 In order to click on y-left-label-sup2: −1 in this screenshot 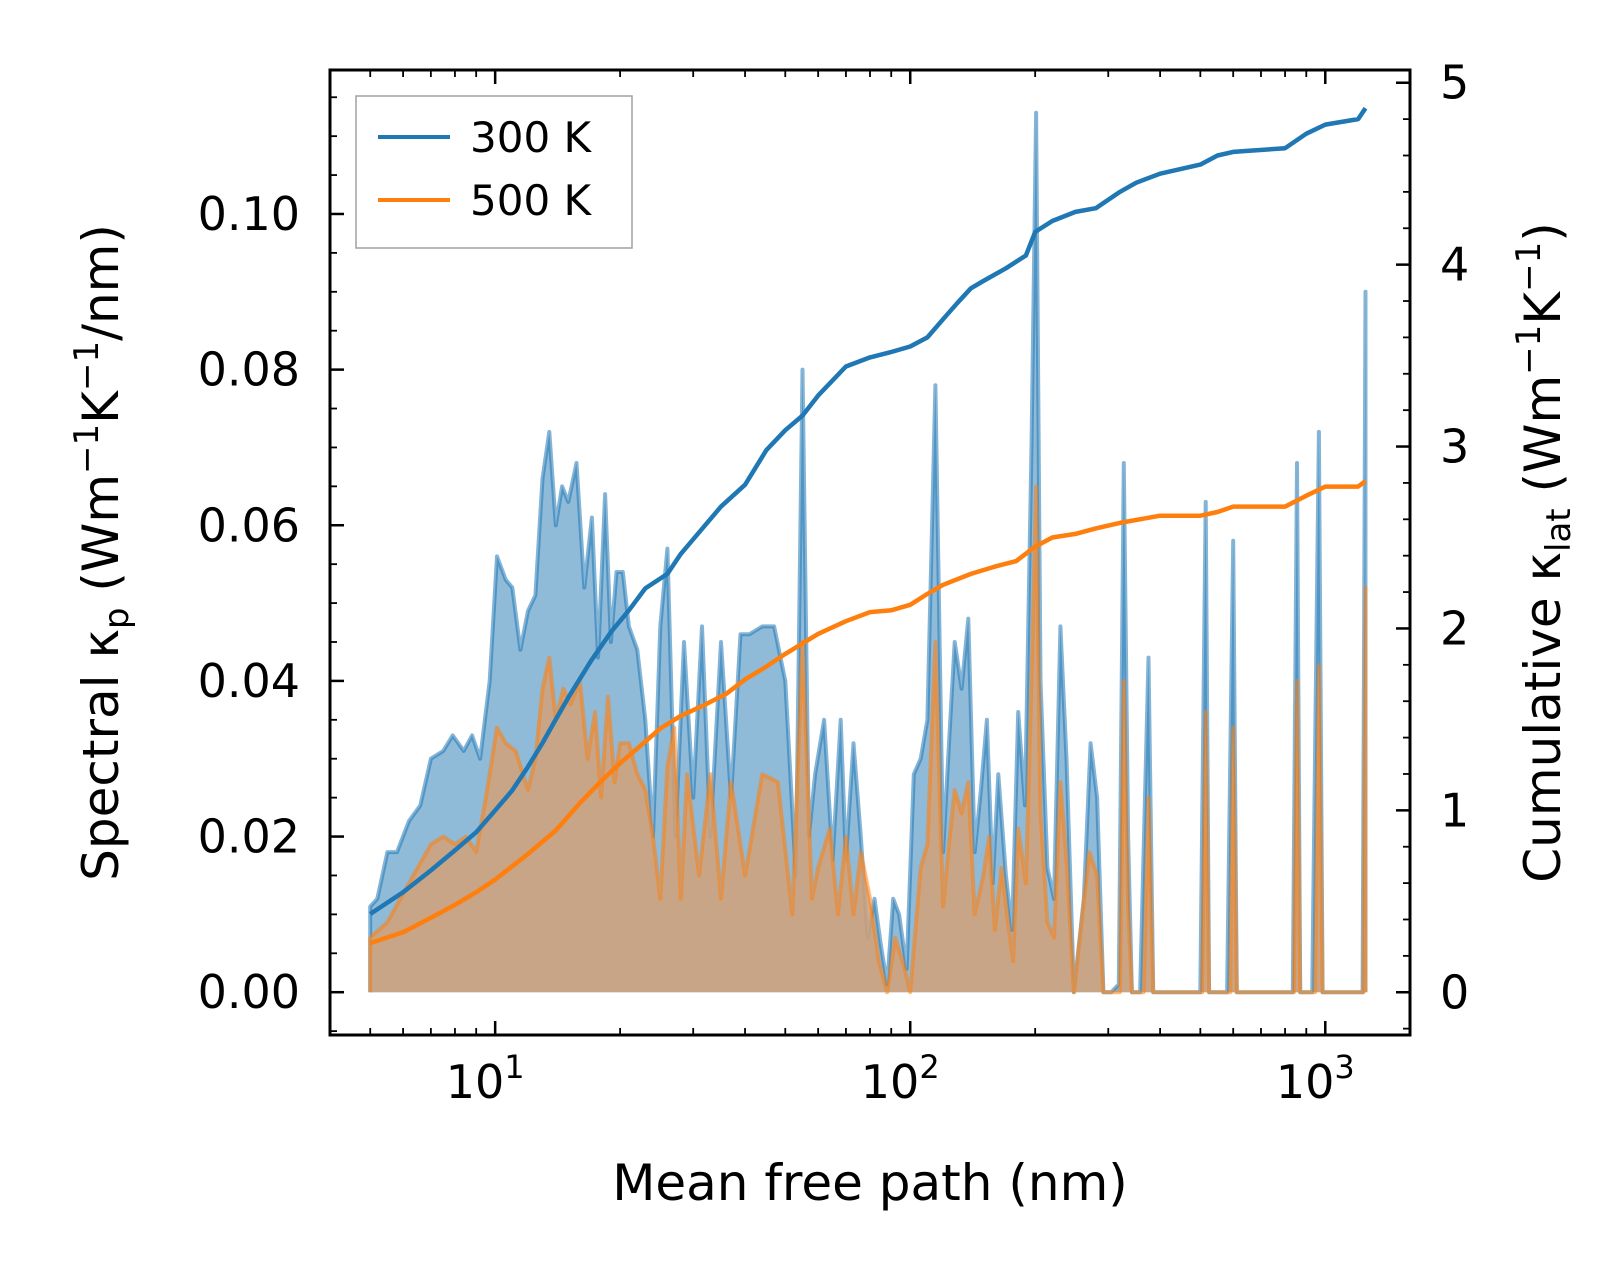, I will do `click(87, 366)`.